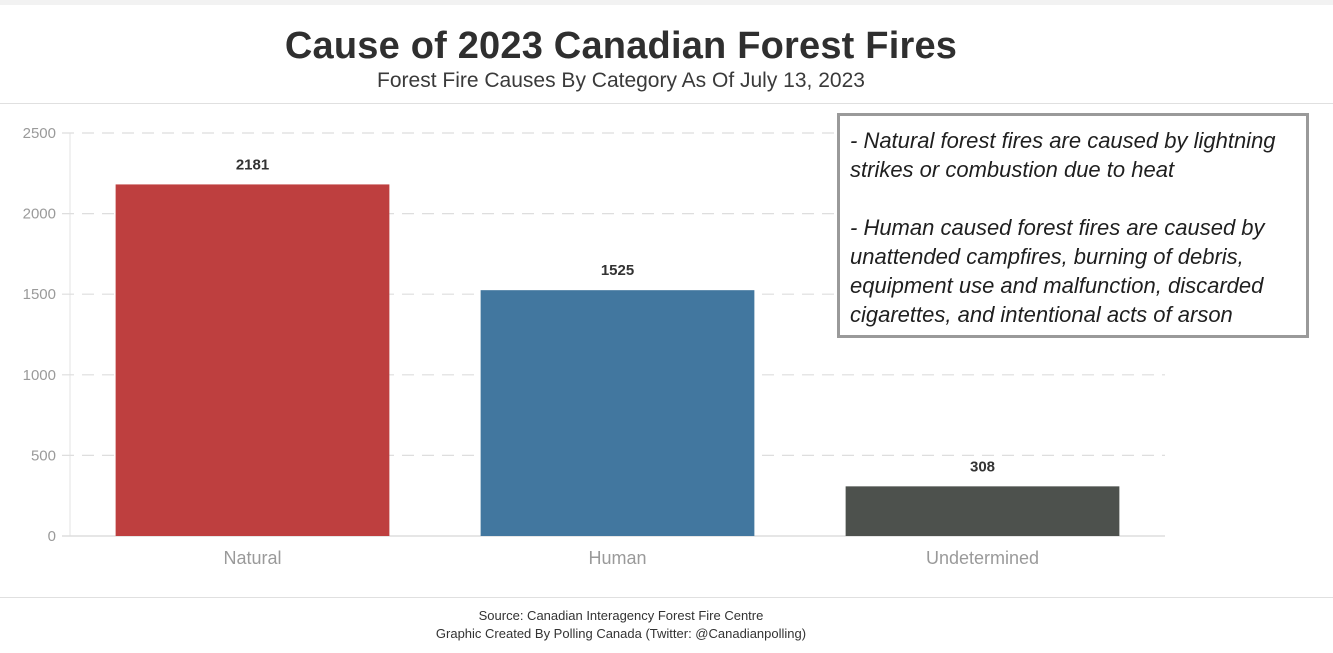  What do you see at coordinates (666, 2) in the screenshot?
I see `top-strip` at bounding box center [666, 2].